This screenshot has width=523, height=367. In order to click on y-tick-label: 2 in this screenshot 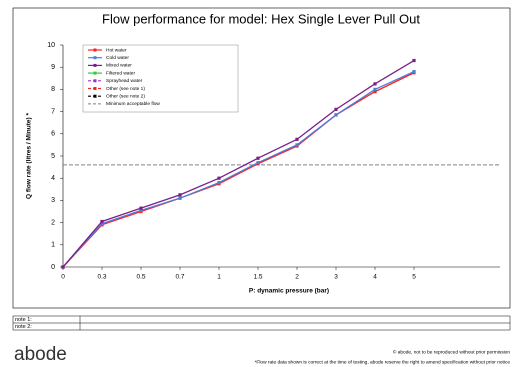, I will do `click(53, 222)`.